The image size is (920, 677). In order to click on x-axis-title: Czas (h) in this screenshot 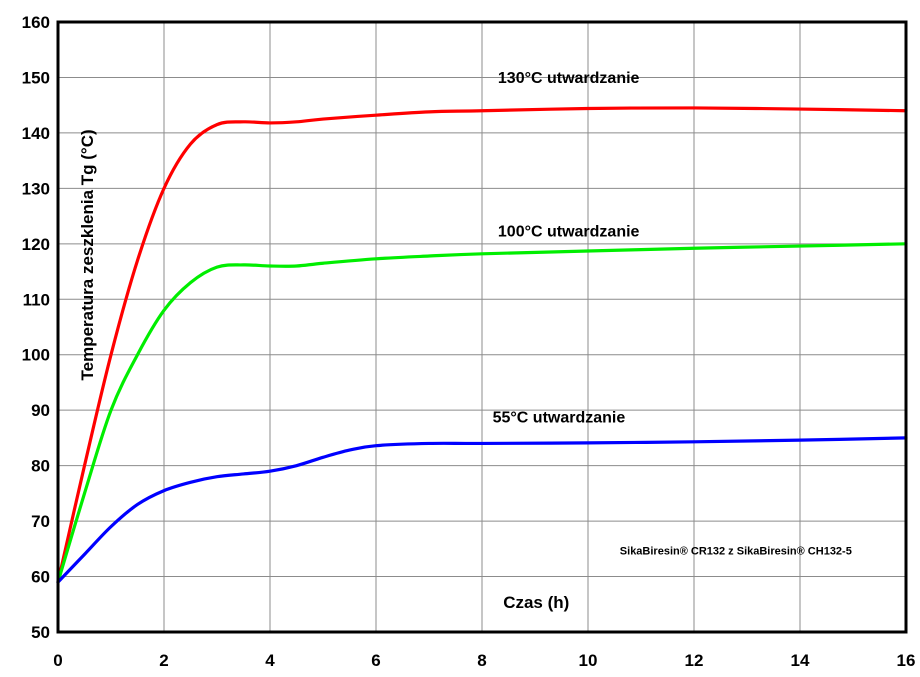, I will do `click(536, 602)`.